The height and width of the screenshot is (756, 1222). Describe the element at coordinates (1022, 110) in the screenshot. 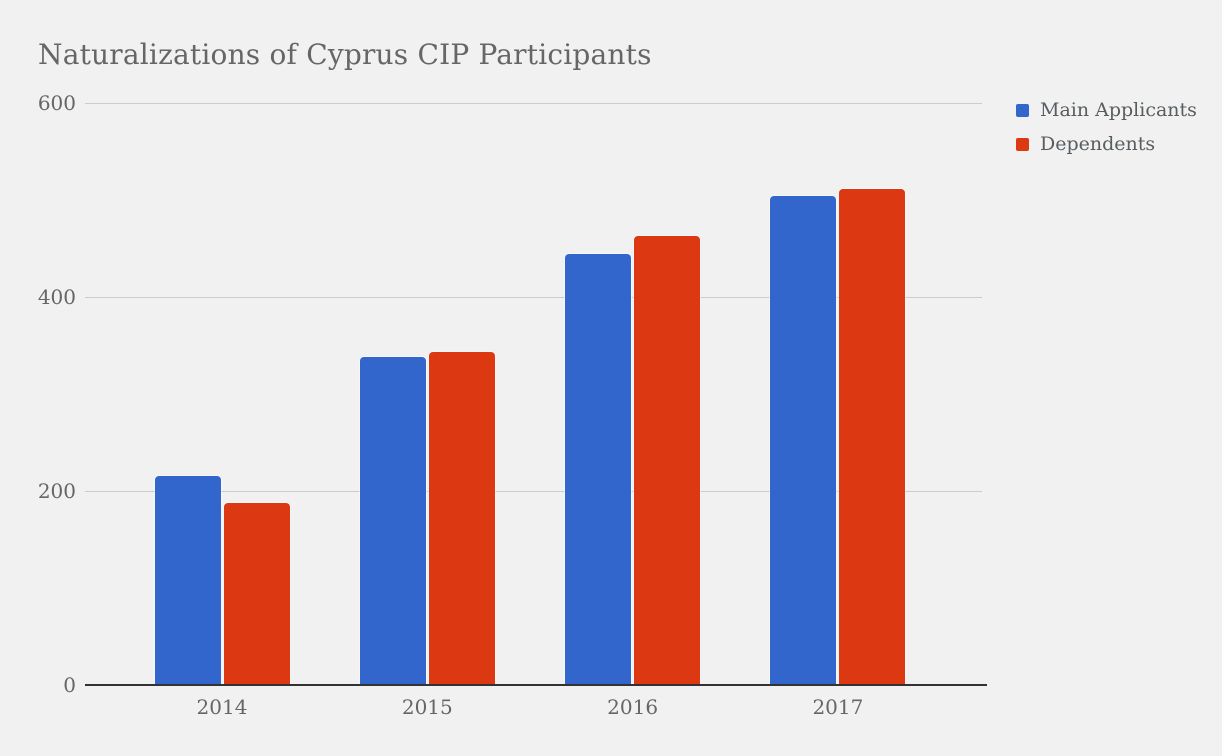

I see `legend-swatch-icon-main-applicants` at that location.